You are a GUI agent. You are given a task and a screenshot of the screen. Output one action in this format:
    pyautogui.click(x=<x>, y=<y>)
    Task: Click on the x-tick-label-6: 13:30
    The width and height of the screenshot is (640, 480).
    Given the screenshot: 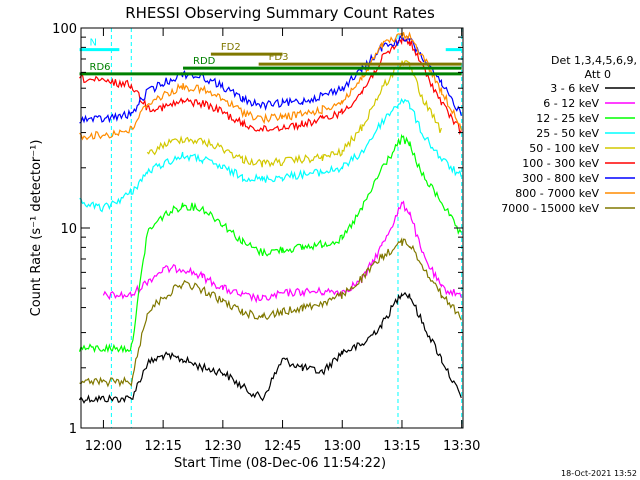 What is the action you would take?
    pyautogui.click(x=461, y=446)
    